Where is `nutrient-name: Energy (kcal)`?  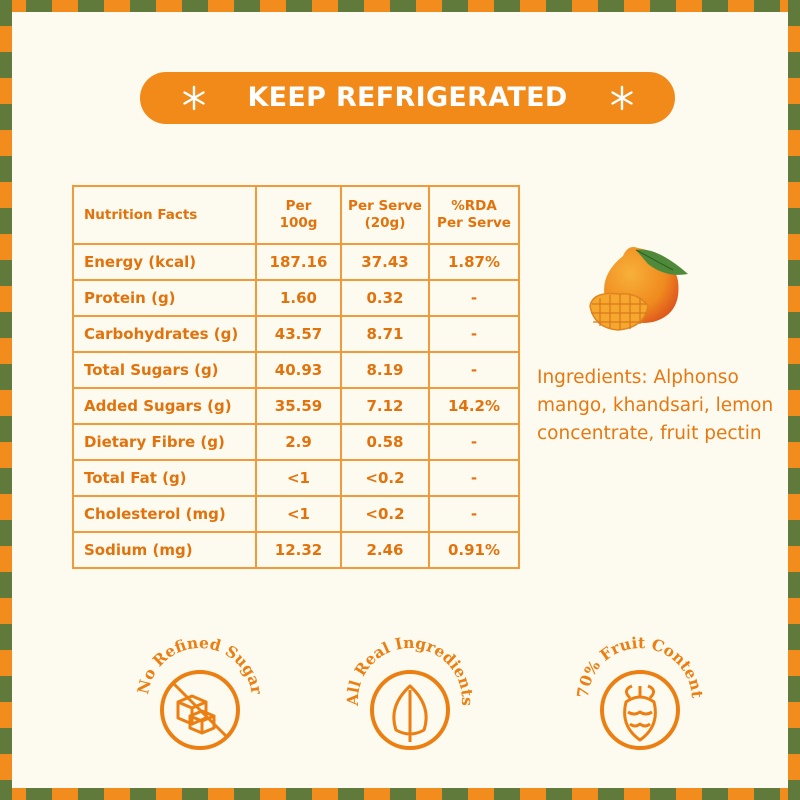 nutrient-name: Energy (kcal) is located at coordinates (164, 262).